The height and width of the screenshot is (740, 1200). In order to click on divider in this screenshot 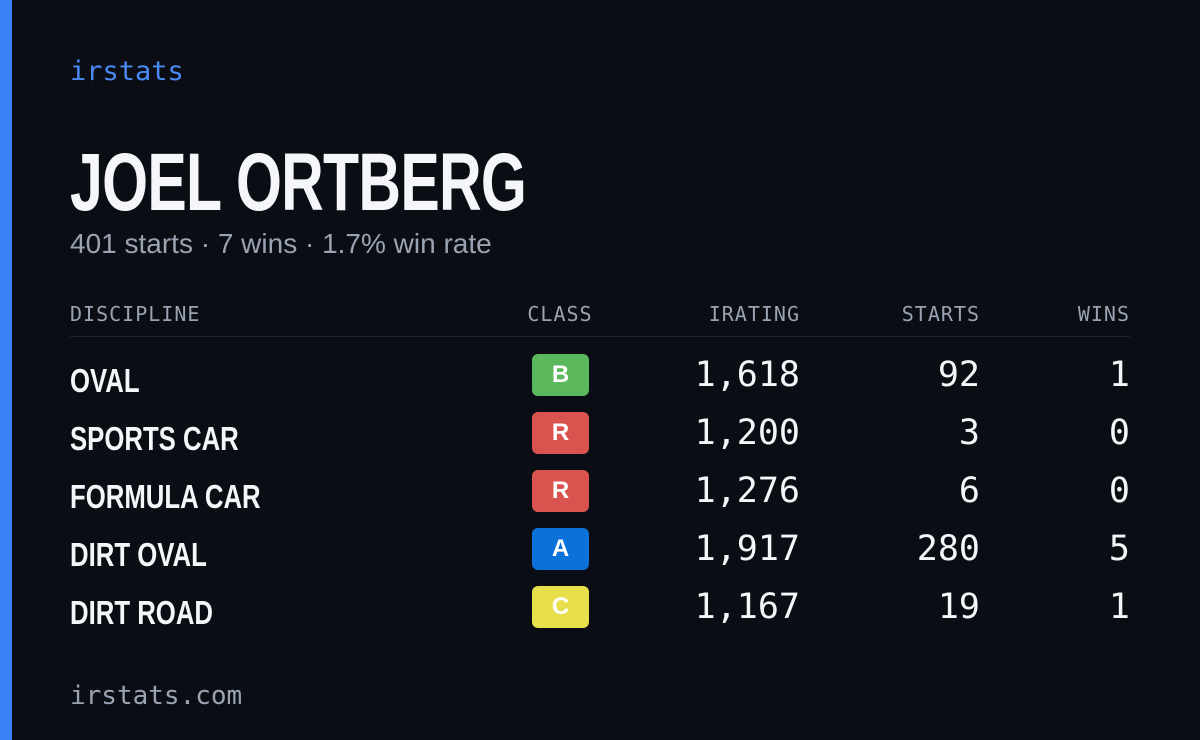, I will do `click(600, 336)`.